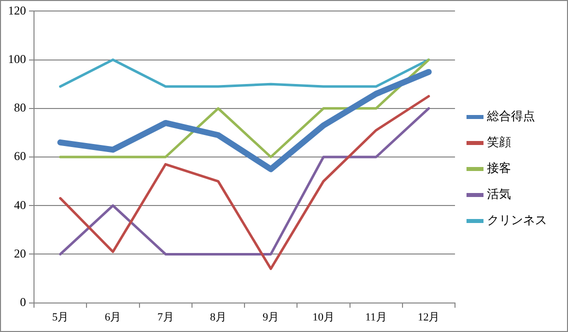 This screenshot has width=568, height=332. Describe the element at coordinates (20, 156) in the screenshot. I see `y-tick-label: 60` at that location.